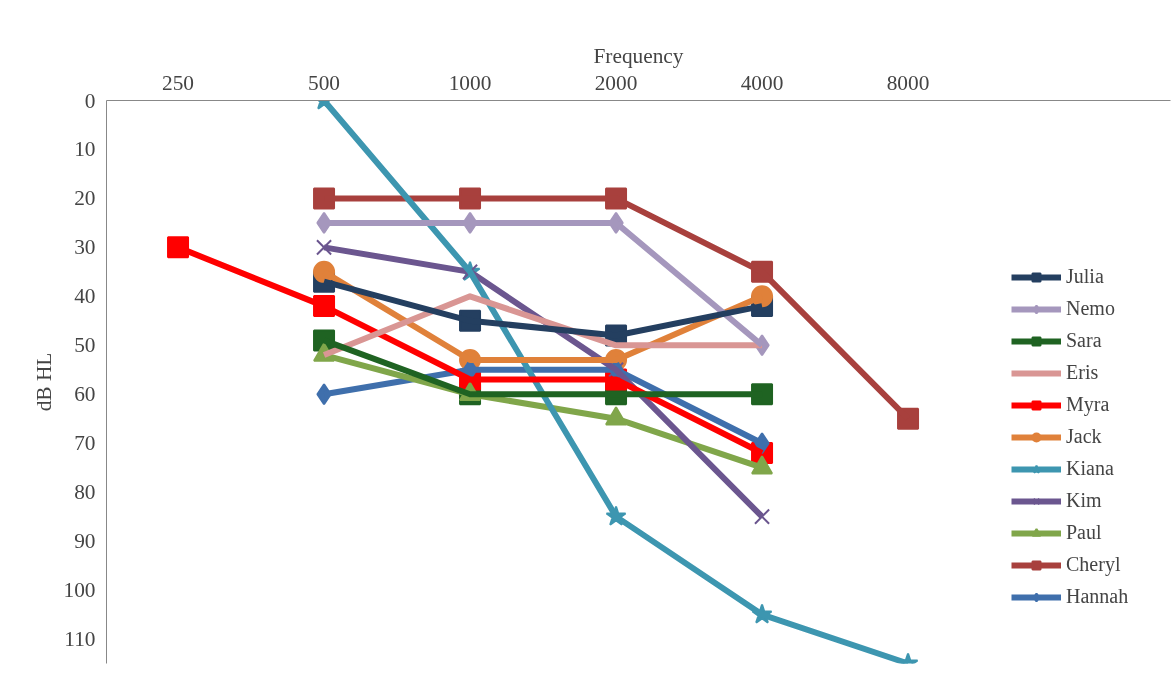 The width and height of the screenshot is (1175, 675). What do you see at coordinates (1093, 564) in the screenshot?
I see `legend-label: Cheryl` at bounding box center [1093, 564].